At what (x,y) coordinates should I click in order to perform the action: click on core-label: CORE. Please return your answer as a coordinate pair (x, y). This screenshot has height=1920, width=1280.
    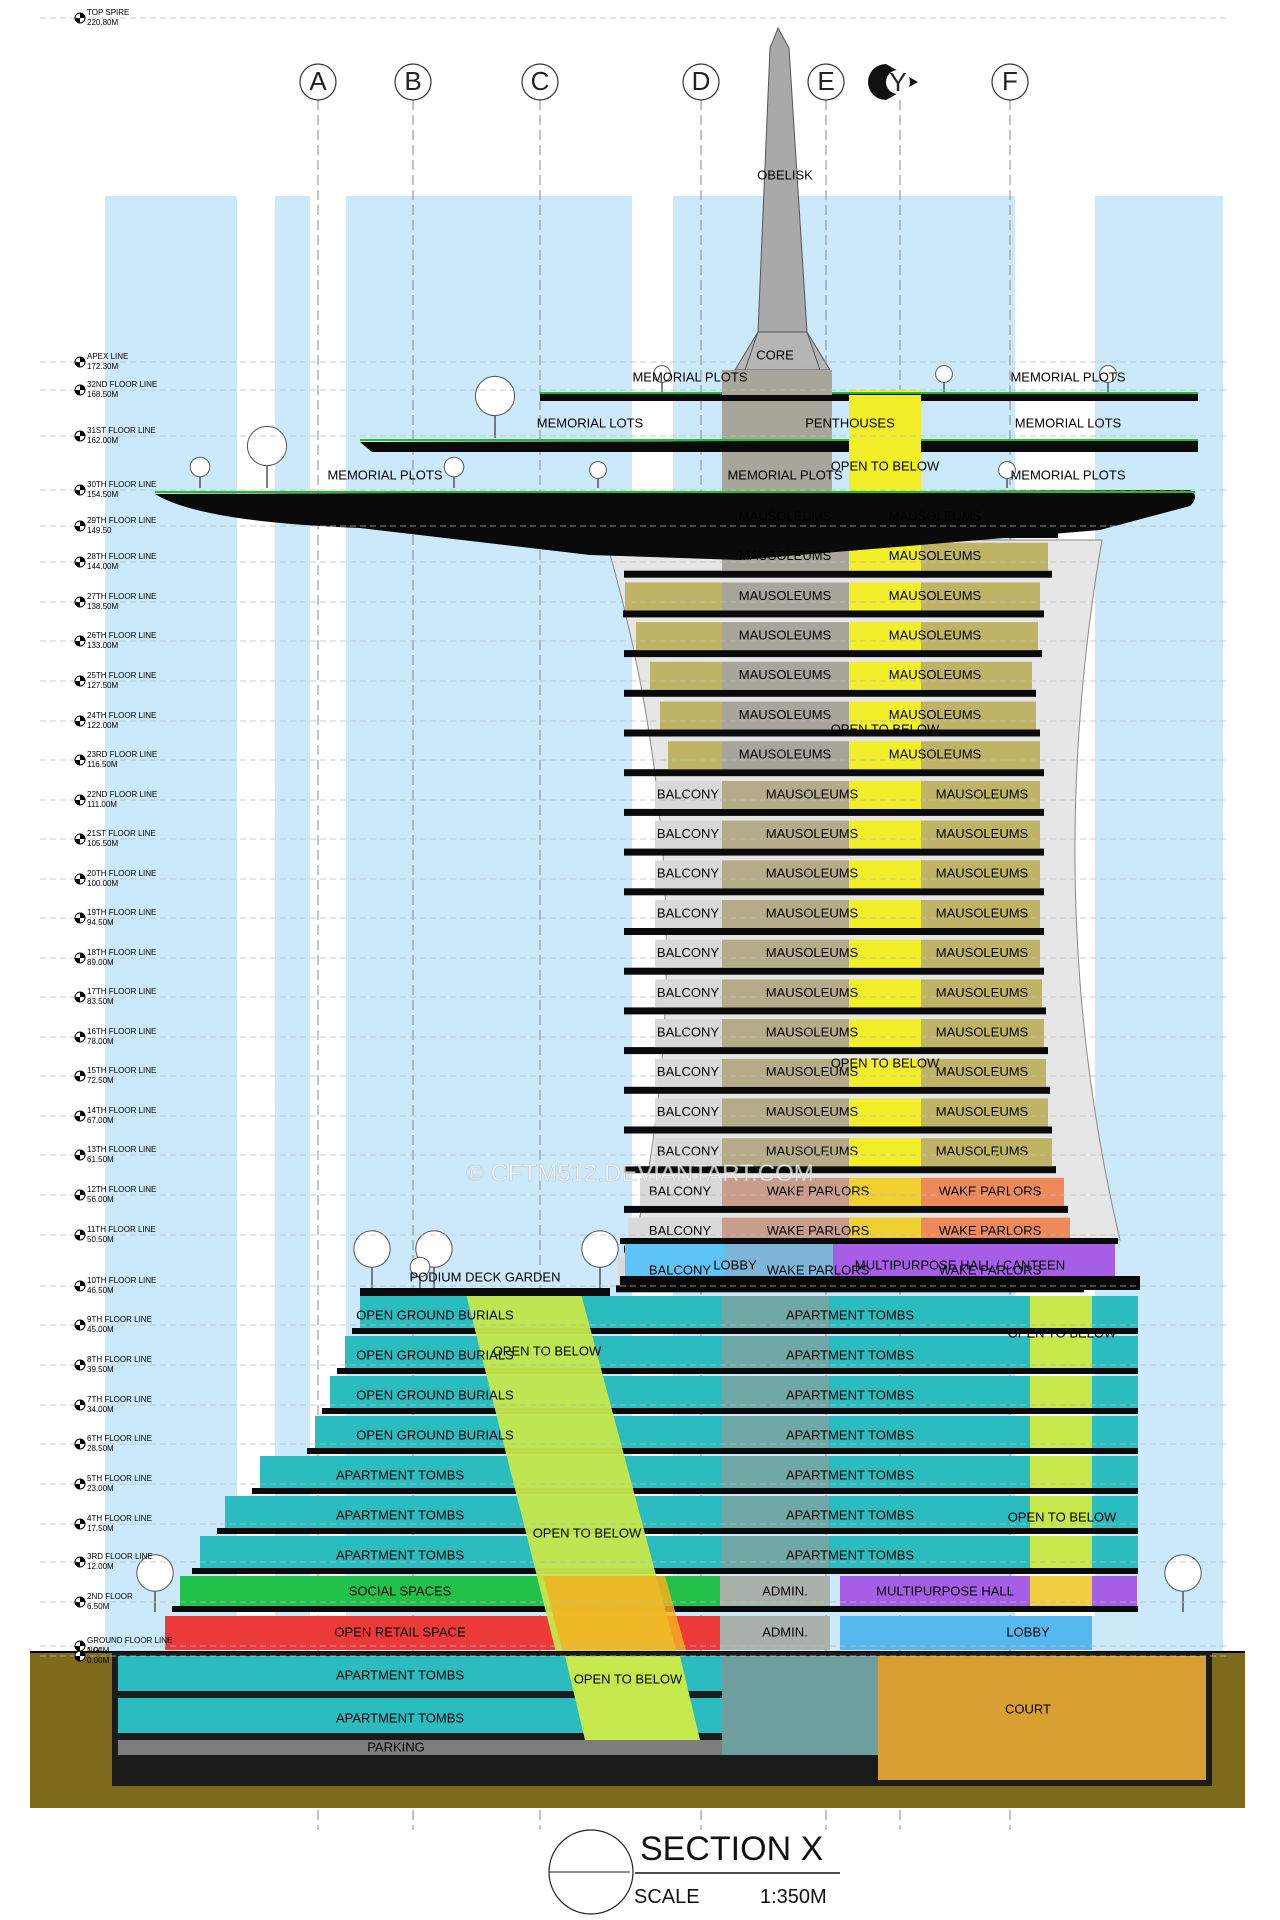
    Looking at the image, I should click on (775, 354).